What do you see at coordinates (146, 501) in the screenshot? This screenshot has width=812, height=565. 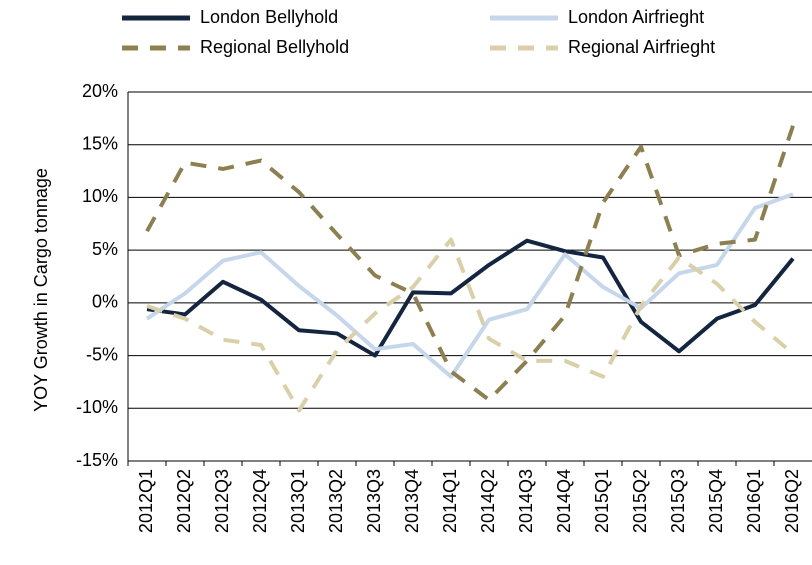 I see `x-tick-label: 2012Q1` at bounding box center [146, 501].